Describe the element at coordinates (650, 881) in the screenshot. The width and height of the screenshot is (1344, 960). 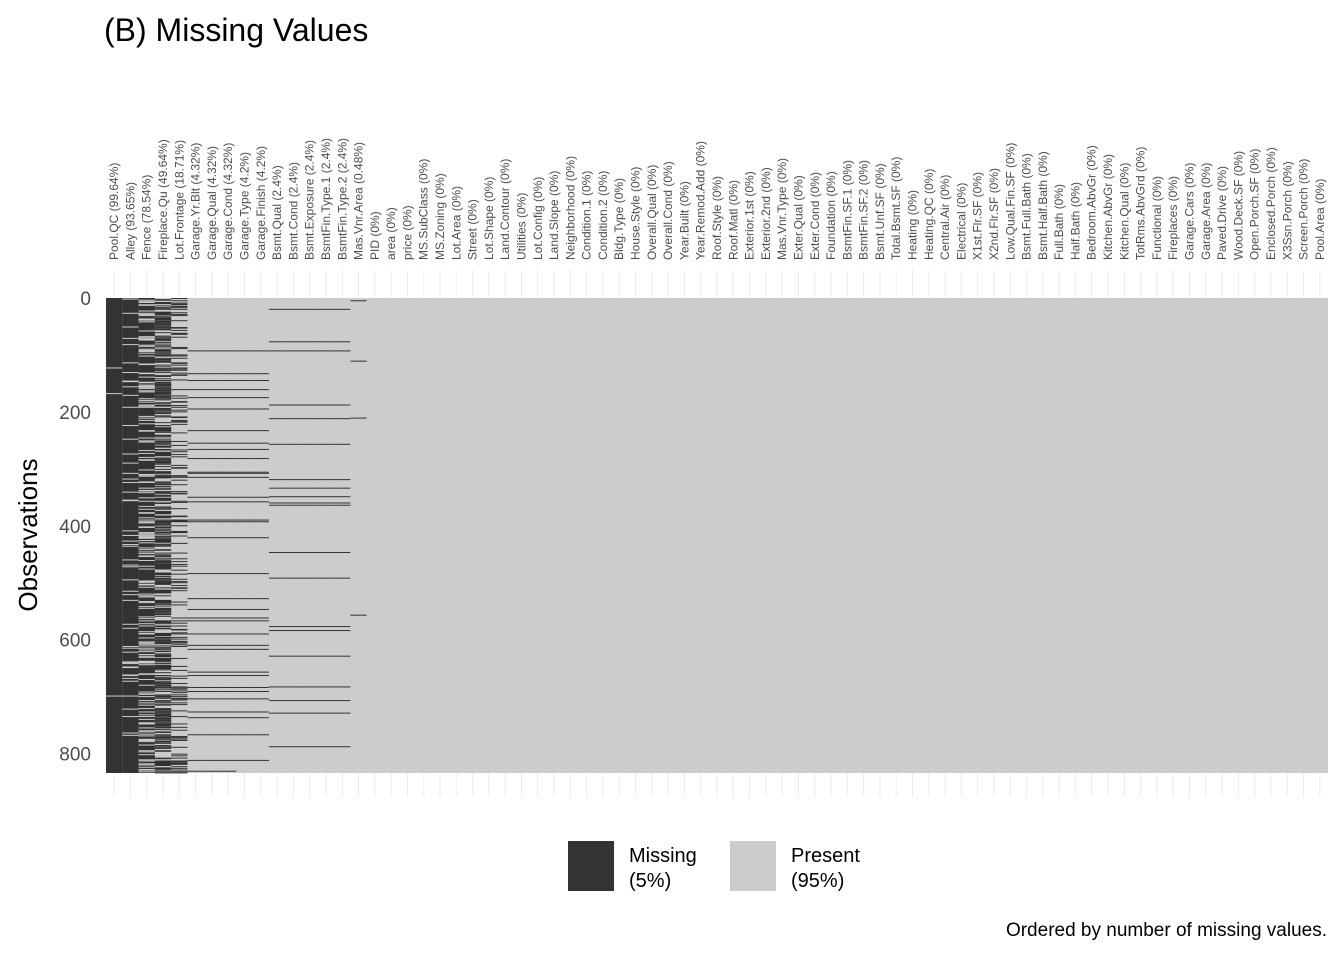
I see `legend-missing-pct: (5%)` at that location.